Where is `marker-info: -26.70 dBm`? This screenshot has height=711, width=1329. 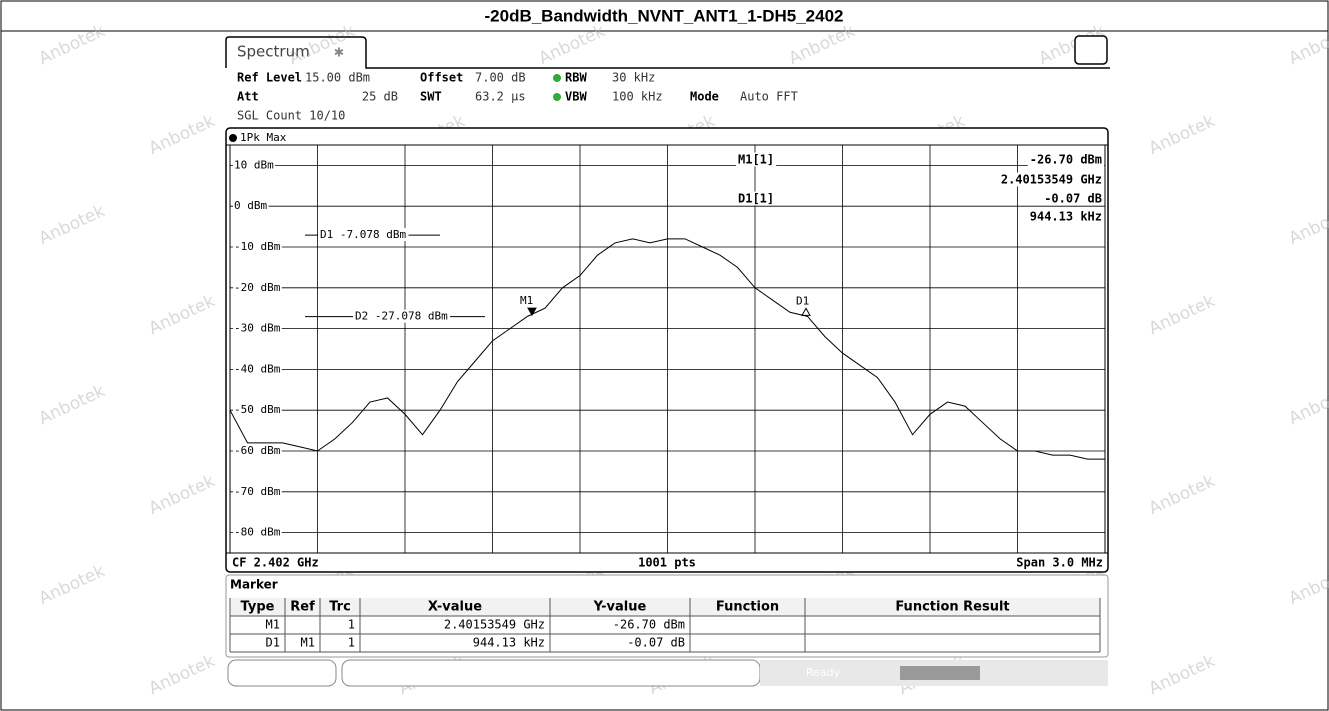 marker-info: -26.70 dBm is located at coordinates (1066, 160).